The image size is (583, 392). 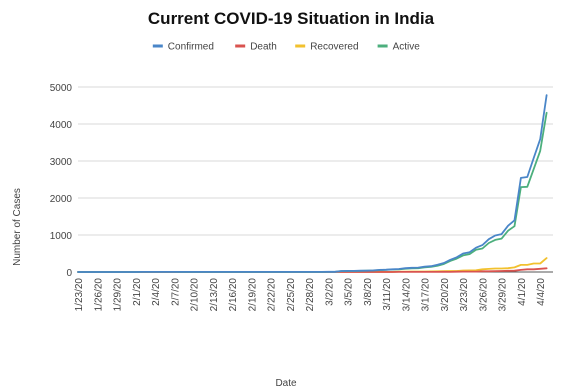 I want to click on y-tick-label: 1000, so click(x=61, y=236).